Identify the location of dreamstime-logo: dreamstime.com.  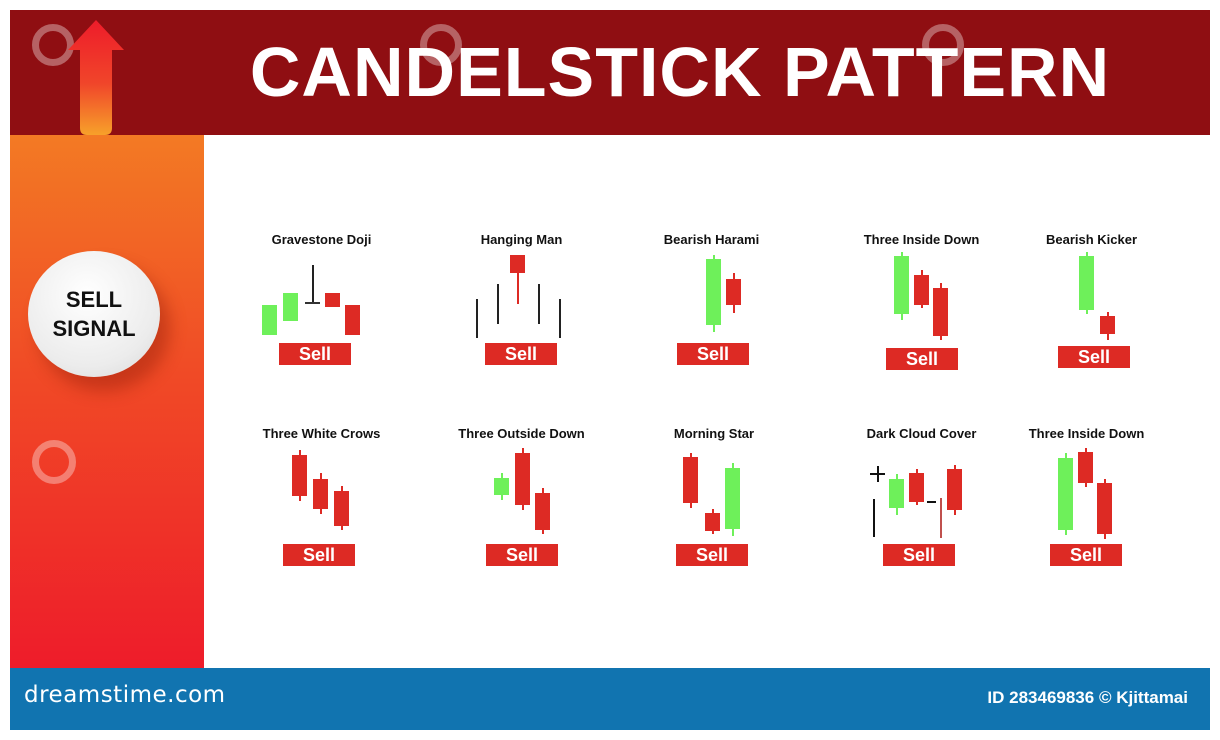
(125, 695).